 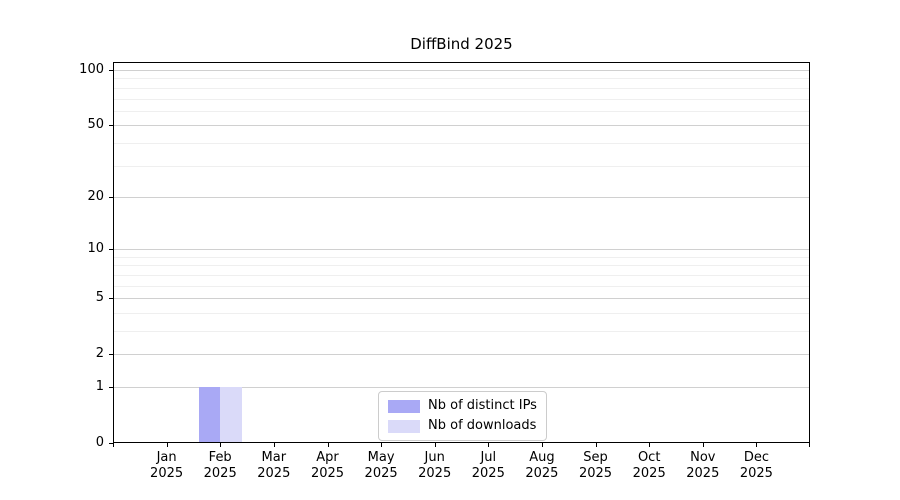 I want to click on x-tick-label: Jan 2025, so click(x=167, y=465).